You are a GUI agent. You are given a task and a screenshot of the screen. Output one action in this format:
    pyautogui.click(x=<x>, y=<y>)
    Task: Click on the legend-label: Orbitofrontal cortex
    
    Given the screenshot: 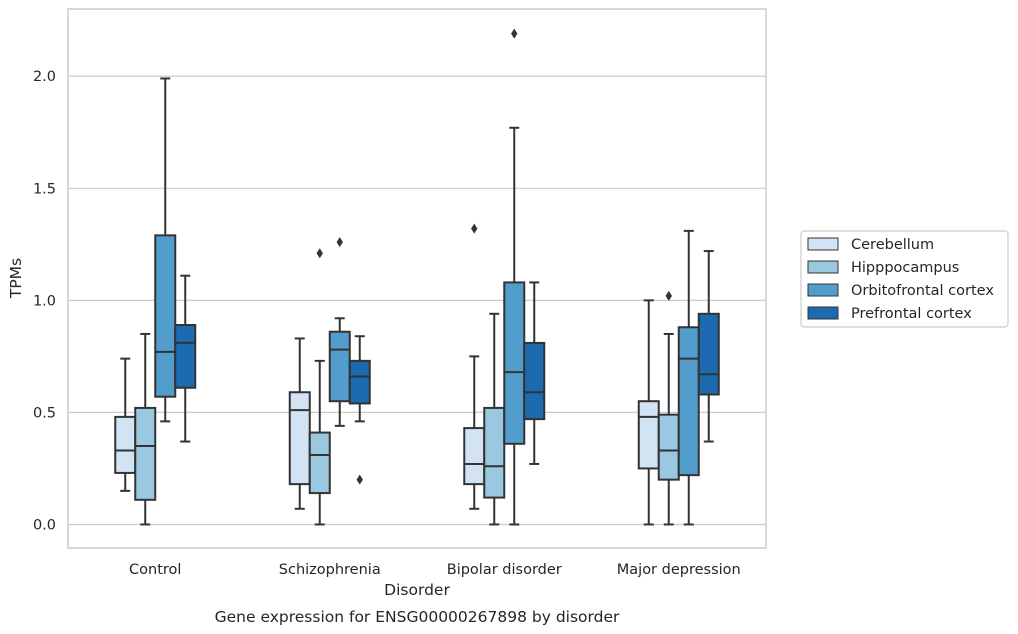 What is the action you would take?
    pyautogui.click(x=922, y=291)
    